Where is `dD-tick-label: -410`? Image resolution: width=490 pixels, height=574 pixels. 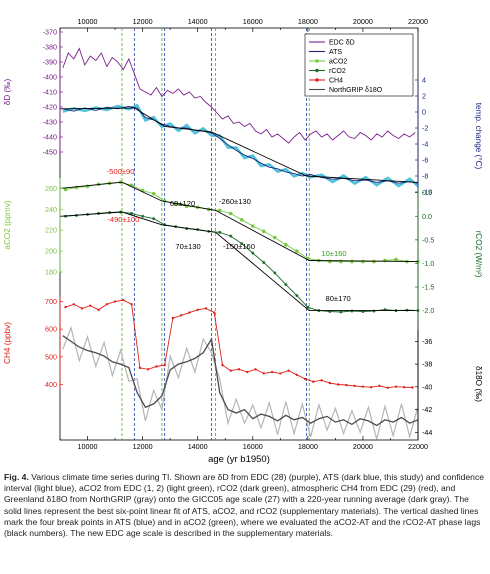
dD-tick-label: -410 is located at coordinates (50, 92).